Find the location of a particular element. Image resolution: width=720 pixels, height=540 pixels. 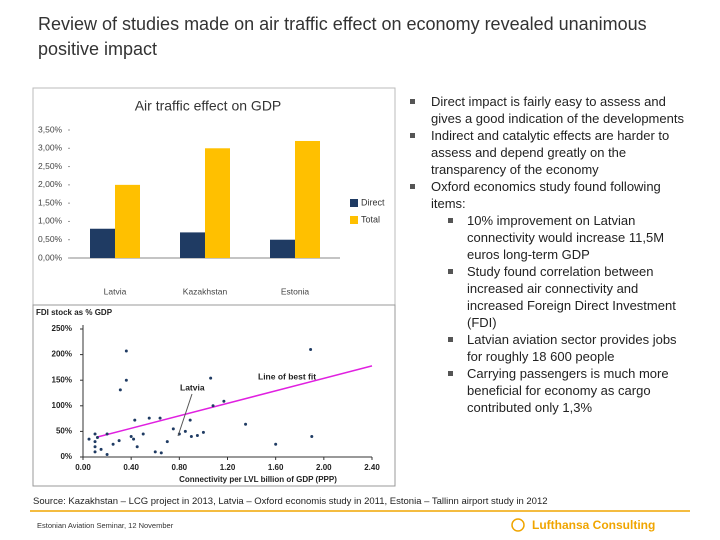

logo-icon is located at coordinates (518, 525).